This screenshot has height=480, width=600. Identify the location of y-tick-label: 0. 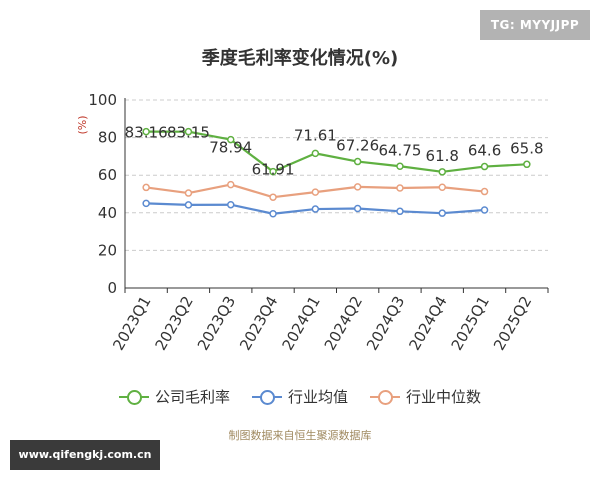
(112, 288).